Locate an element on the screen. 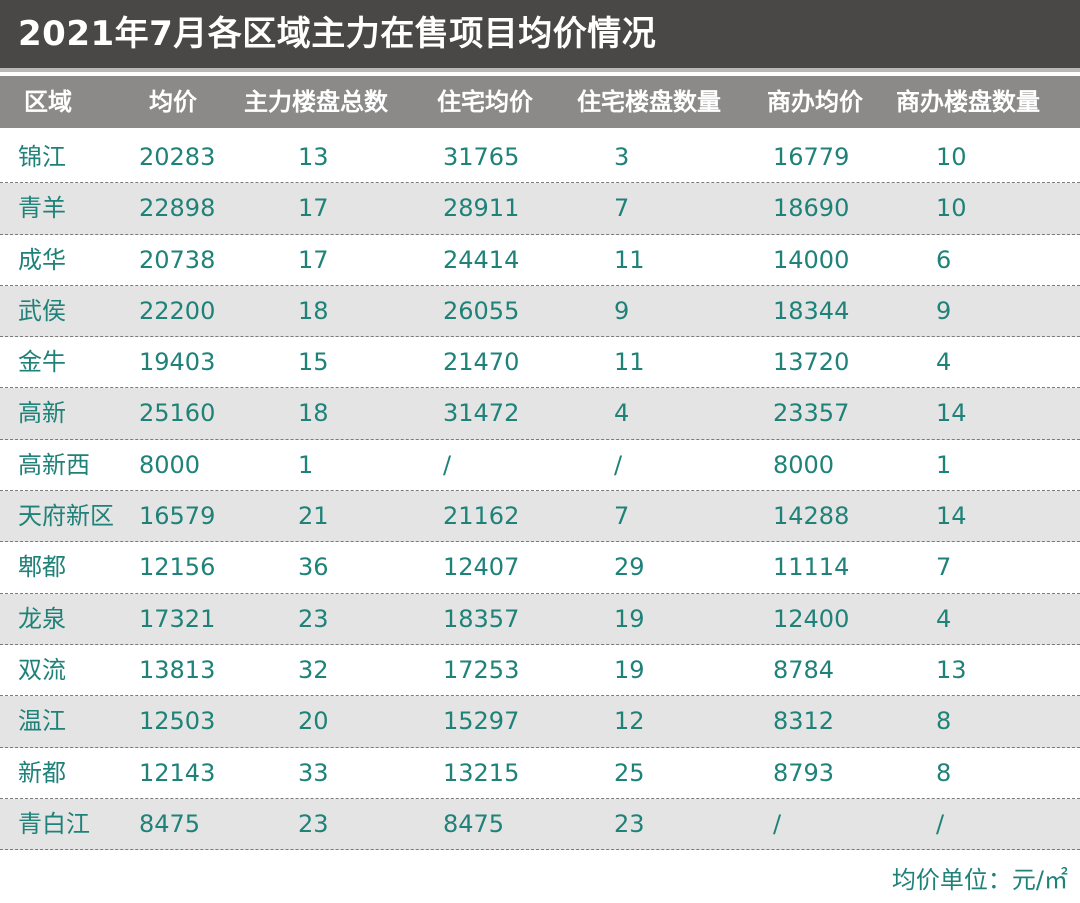 This screenshot has width=1080, height=903. cell-avg-price: 20283 is located at coordinates (177, 157).